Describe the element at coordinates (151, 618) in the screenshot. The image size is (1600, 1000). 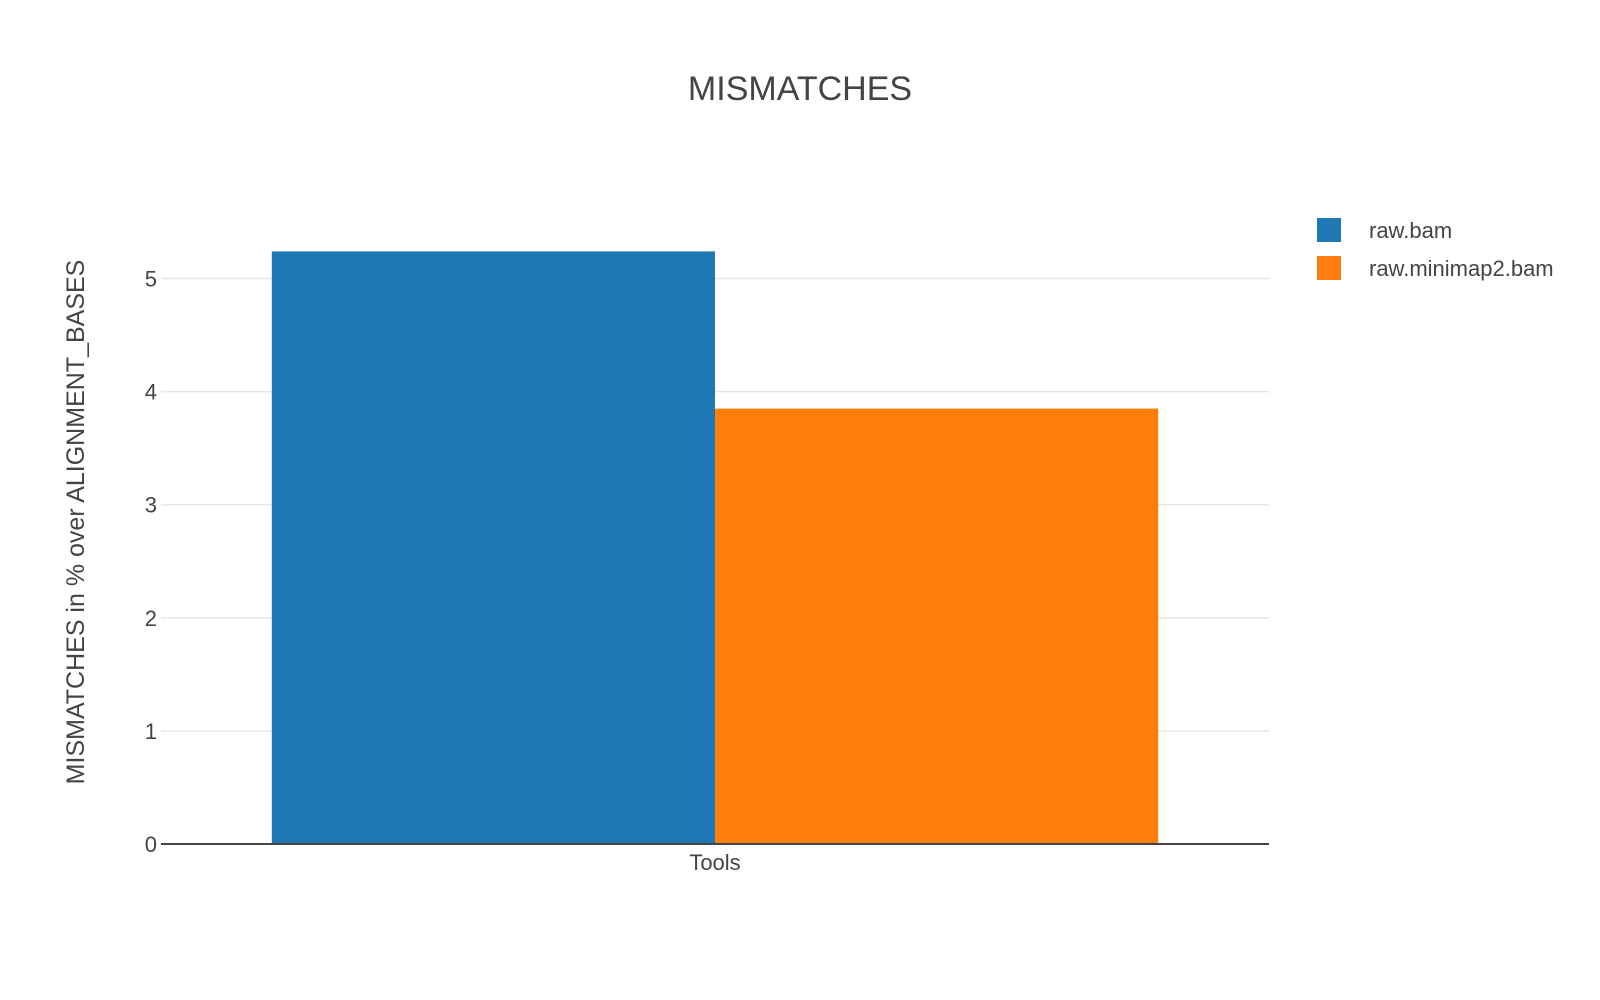
I see `y-tick-label: 2` at that location.